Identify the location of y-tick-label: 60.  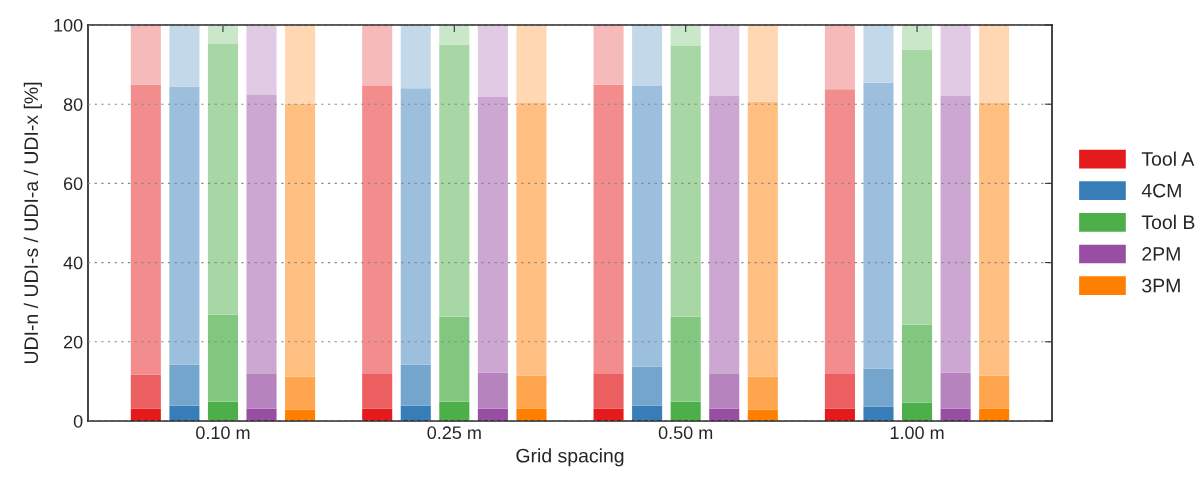
(73, 184).